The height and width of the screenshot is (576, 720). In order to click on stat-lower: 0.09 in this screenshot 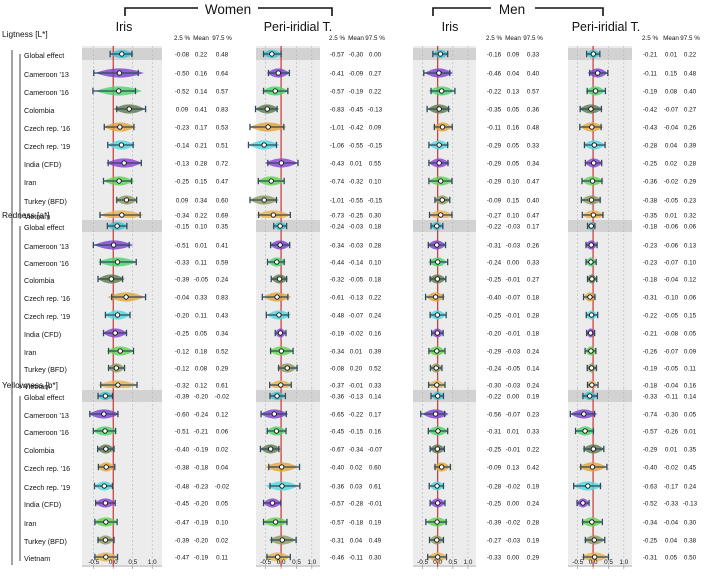, I will do `click(182, 110)`.